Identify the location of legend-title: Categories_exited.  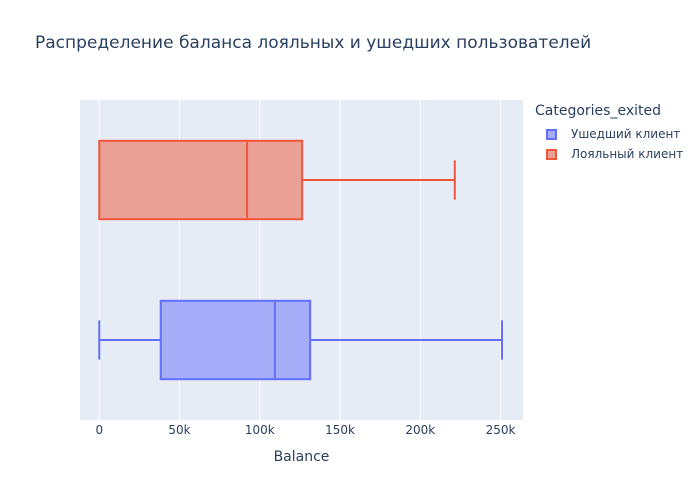
(598, 111).